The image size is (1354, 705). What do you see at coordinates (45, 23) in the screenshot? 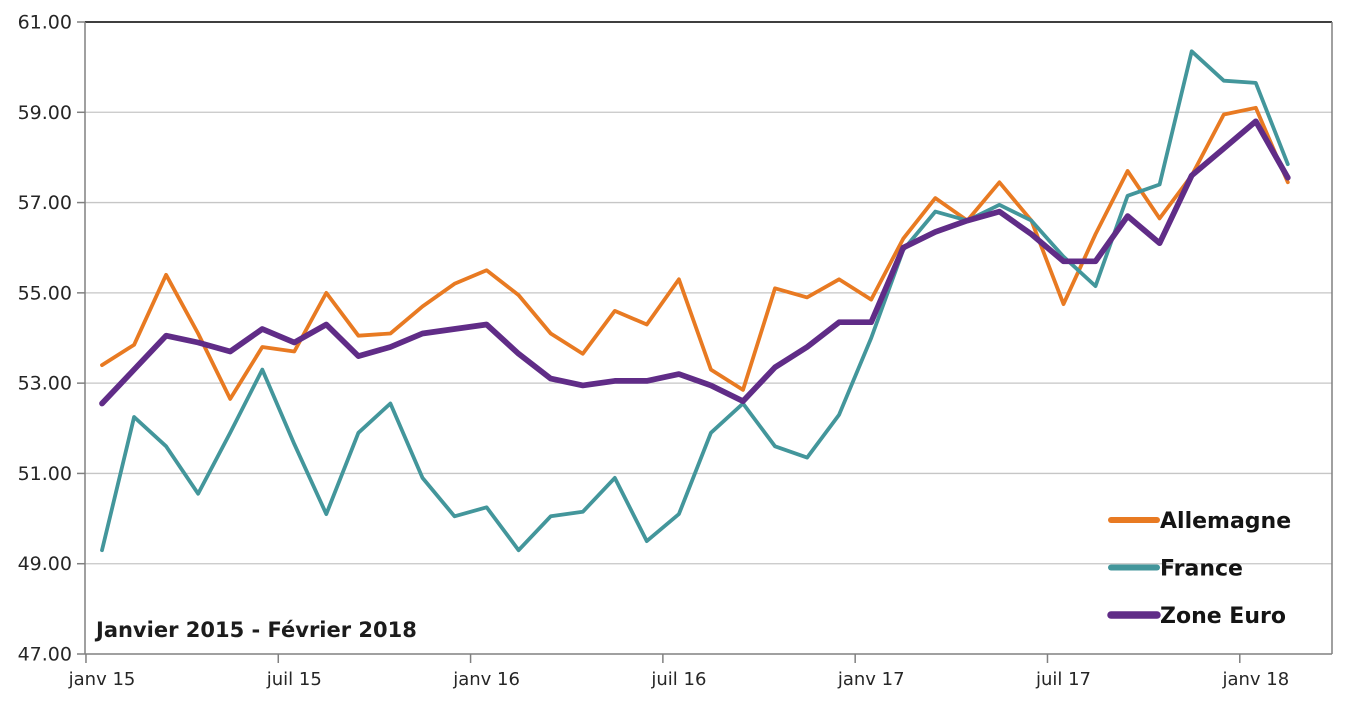
I see `y-axis-label: 61.00` at bounding box center [45, 23].